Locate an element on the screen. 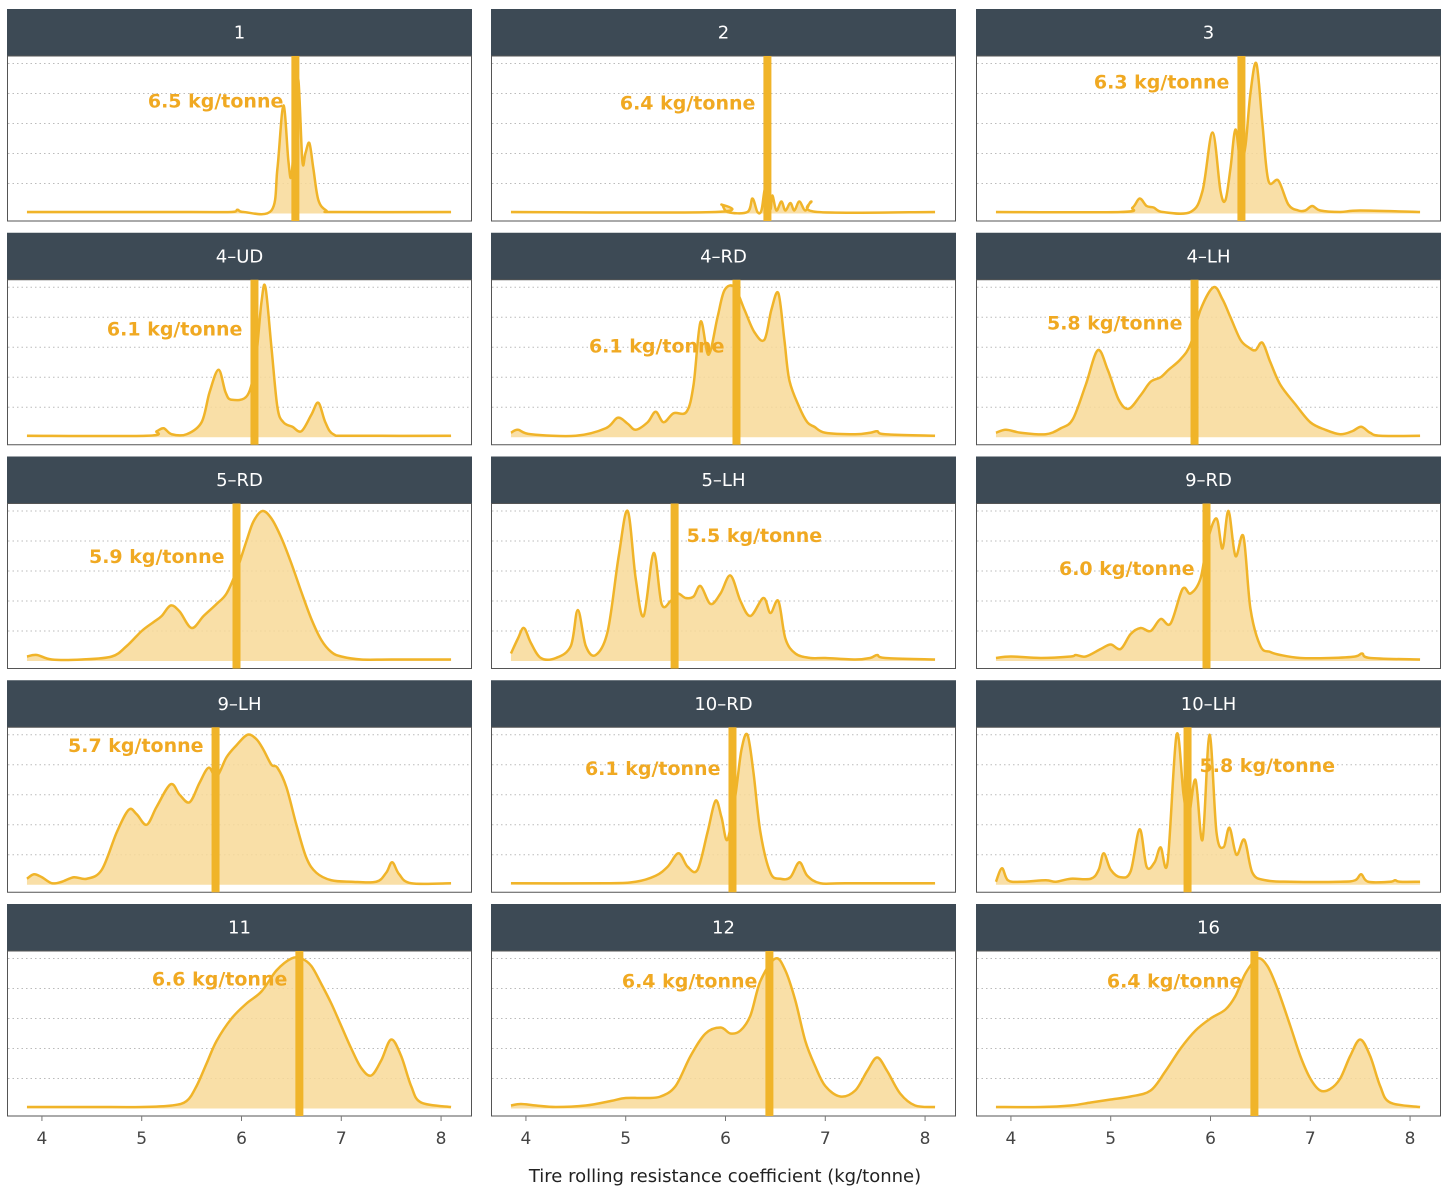 The height and width of the screenshot is (1189, 1453). panel-title: 9–RD is located at coordinates (1208, 480).